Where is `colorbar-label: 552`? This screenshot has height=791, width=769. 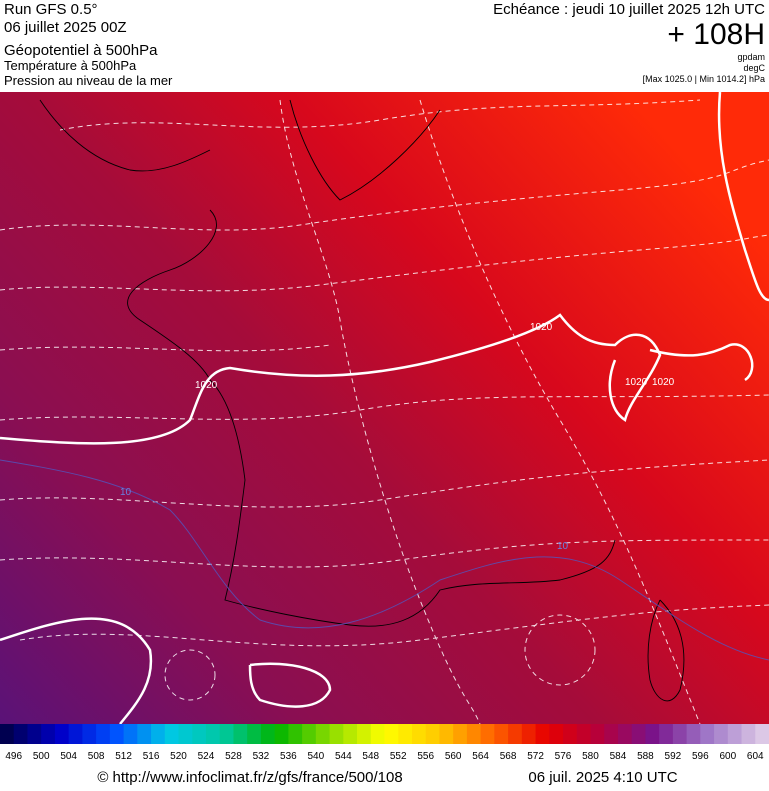
colorbar-label: 552 is located at coordinates (398, 756).